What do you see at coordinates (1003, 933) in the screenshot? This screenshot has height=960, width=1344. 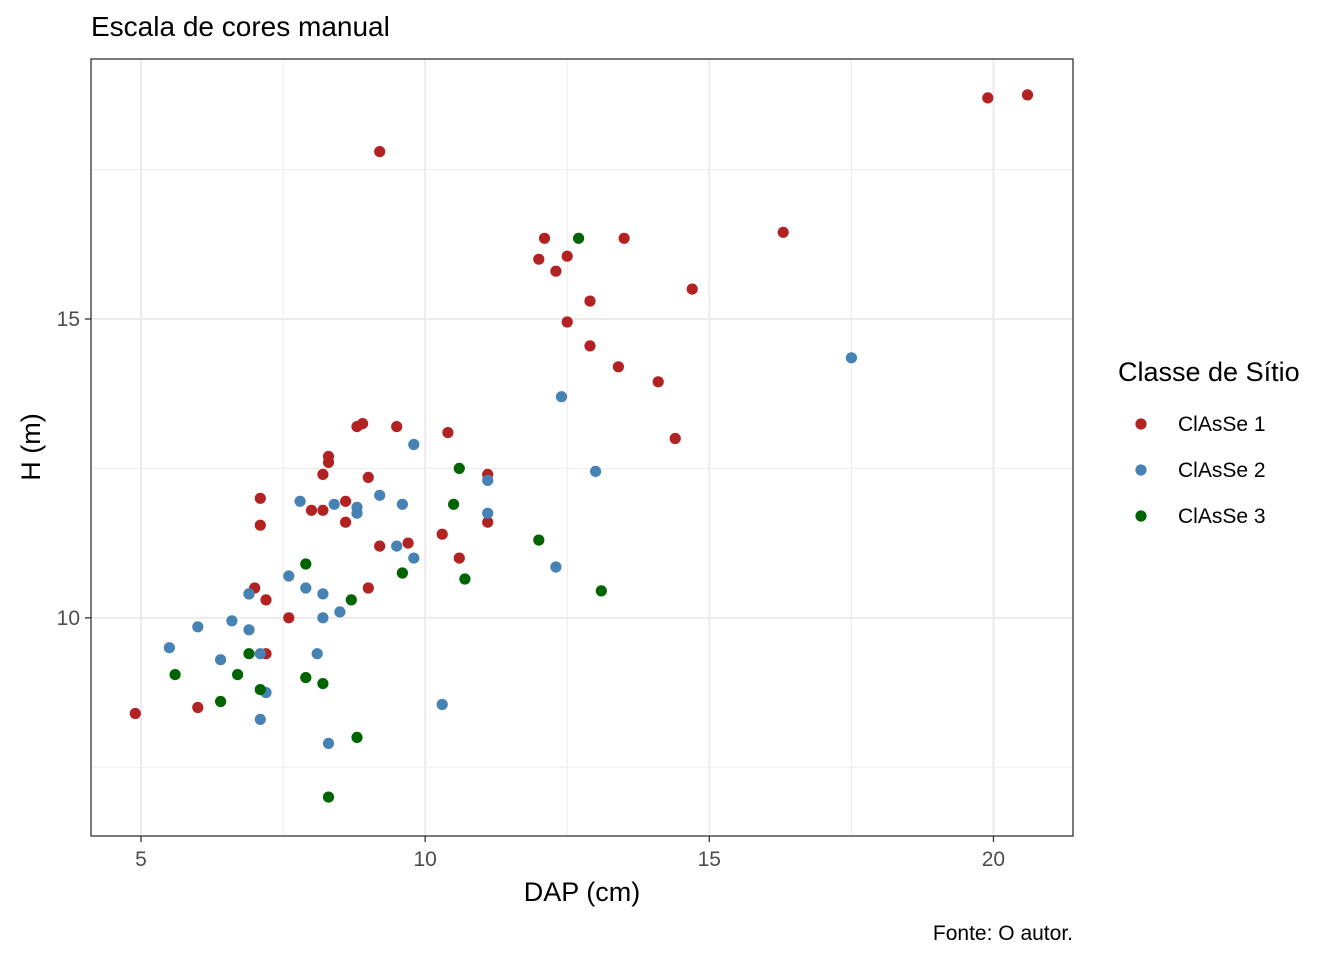 I see `caption: Fonte: O autor.` at bounding box center [1003, 933].